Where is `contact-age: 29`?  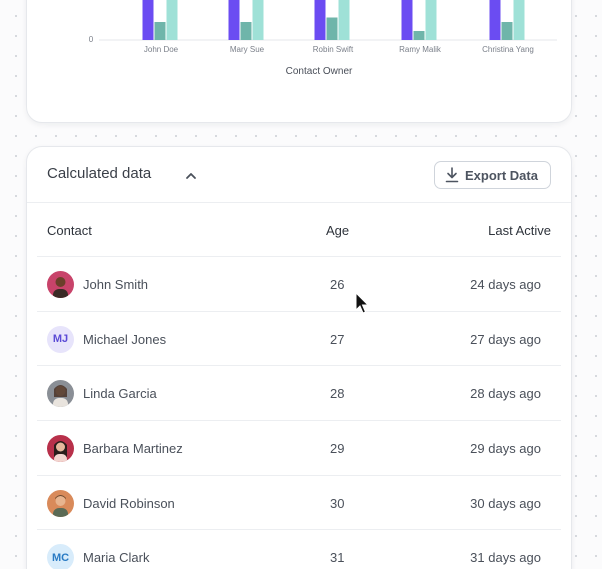
contact-age: 29 is located at coordinates (337, 449).